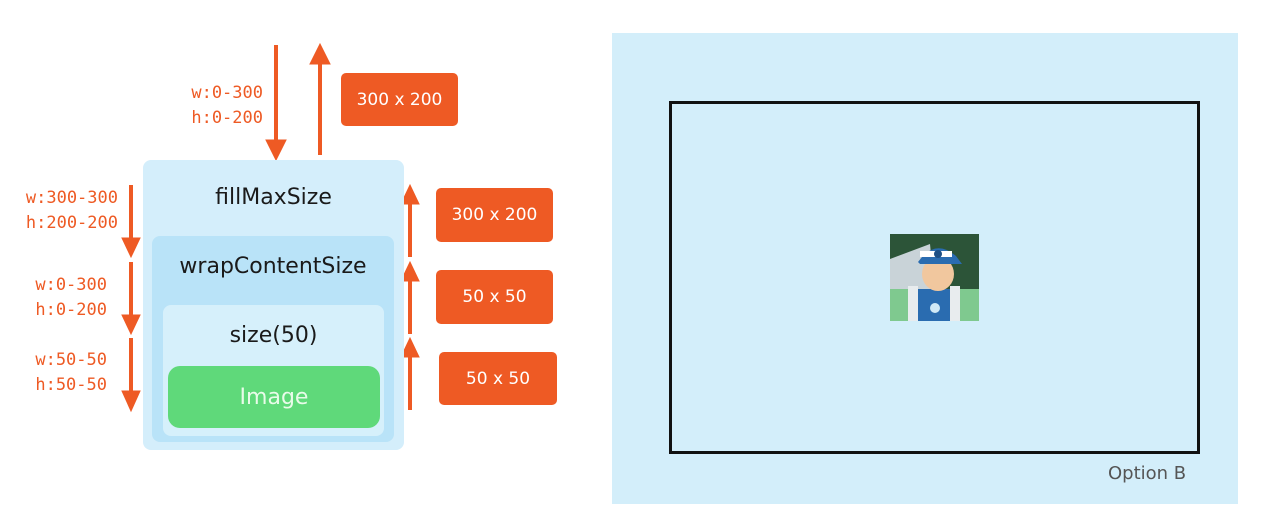  What do you see at coordinates (53, 298) in the screenshot?
I see `constraint-label-wrapcontent: w:0-300 h:0-200` at bounding box center [53, 298].